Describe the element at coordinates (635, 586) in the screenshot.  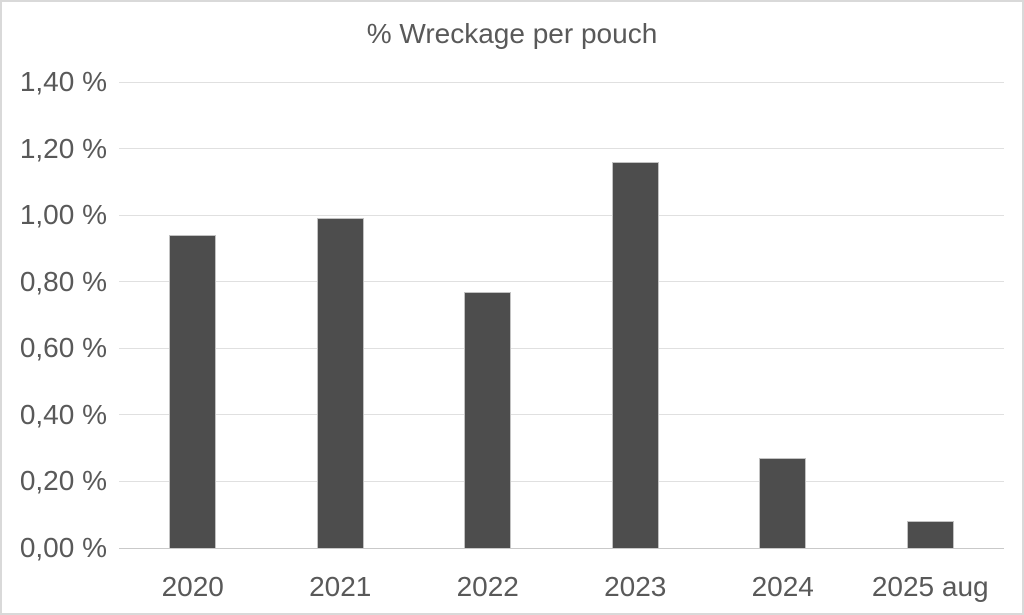
I see `x-axis-tick-label: 2023` at that location.